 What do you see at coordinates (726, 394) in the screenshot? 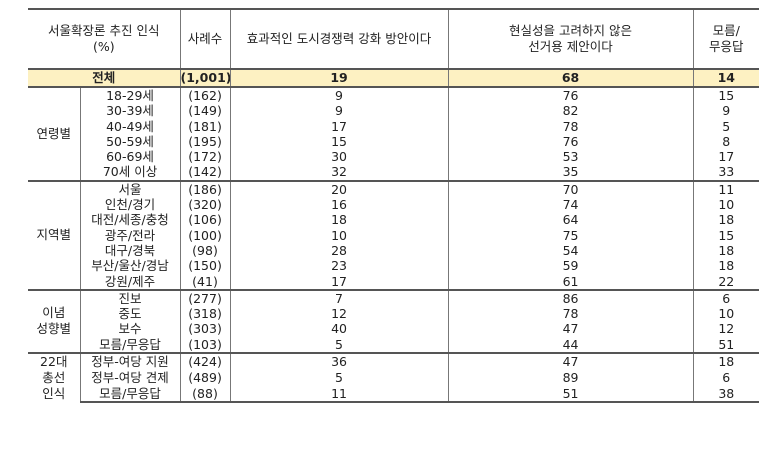
I see `row-dont-know: 38` at bounding box center [726, 394].